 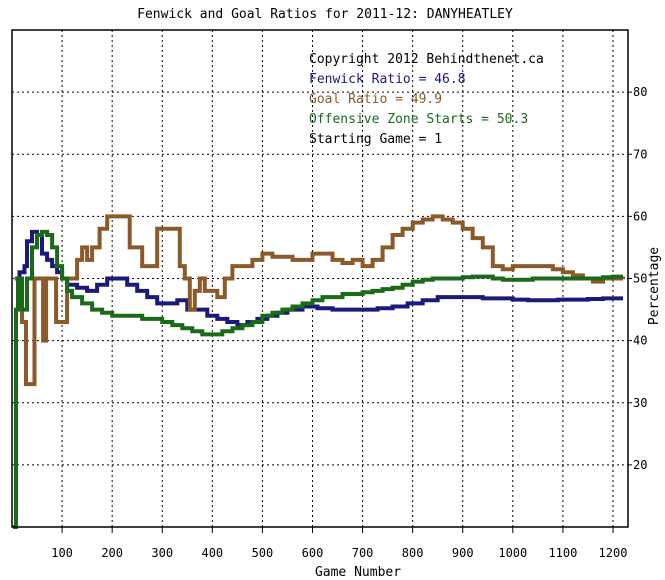 What do you see at coordinates (426, 59) in the screenshot?
I see `annotation-0: Copyright 2012 Behindthenet.ca` at bounding box center [426, 59].